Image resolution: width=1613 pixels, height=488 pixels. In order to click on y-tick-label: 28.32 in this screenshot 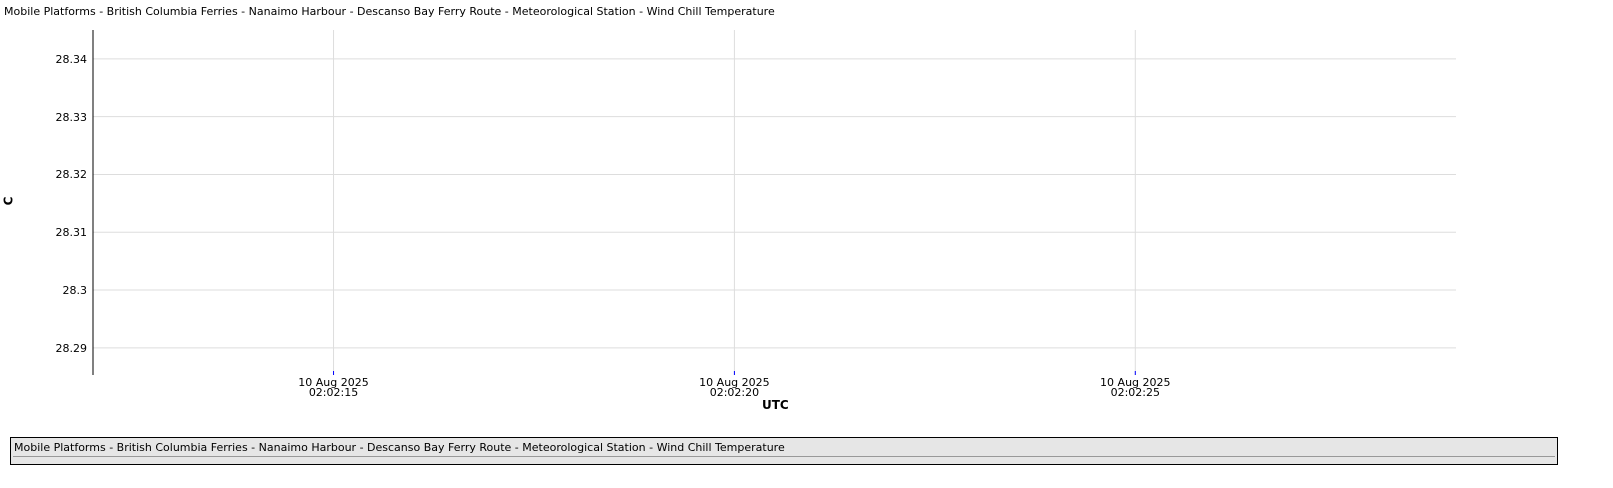, I will do `click(71, 175)`.